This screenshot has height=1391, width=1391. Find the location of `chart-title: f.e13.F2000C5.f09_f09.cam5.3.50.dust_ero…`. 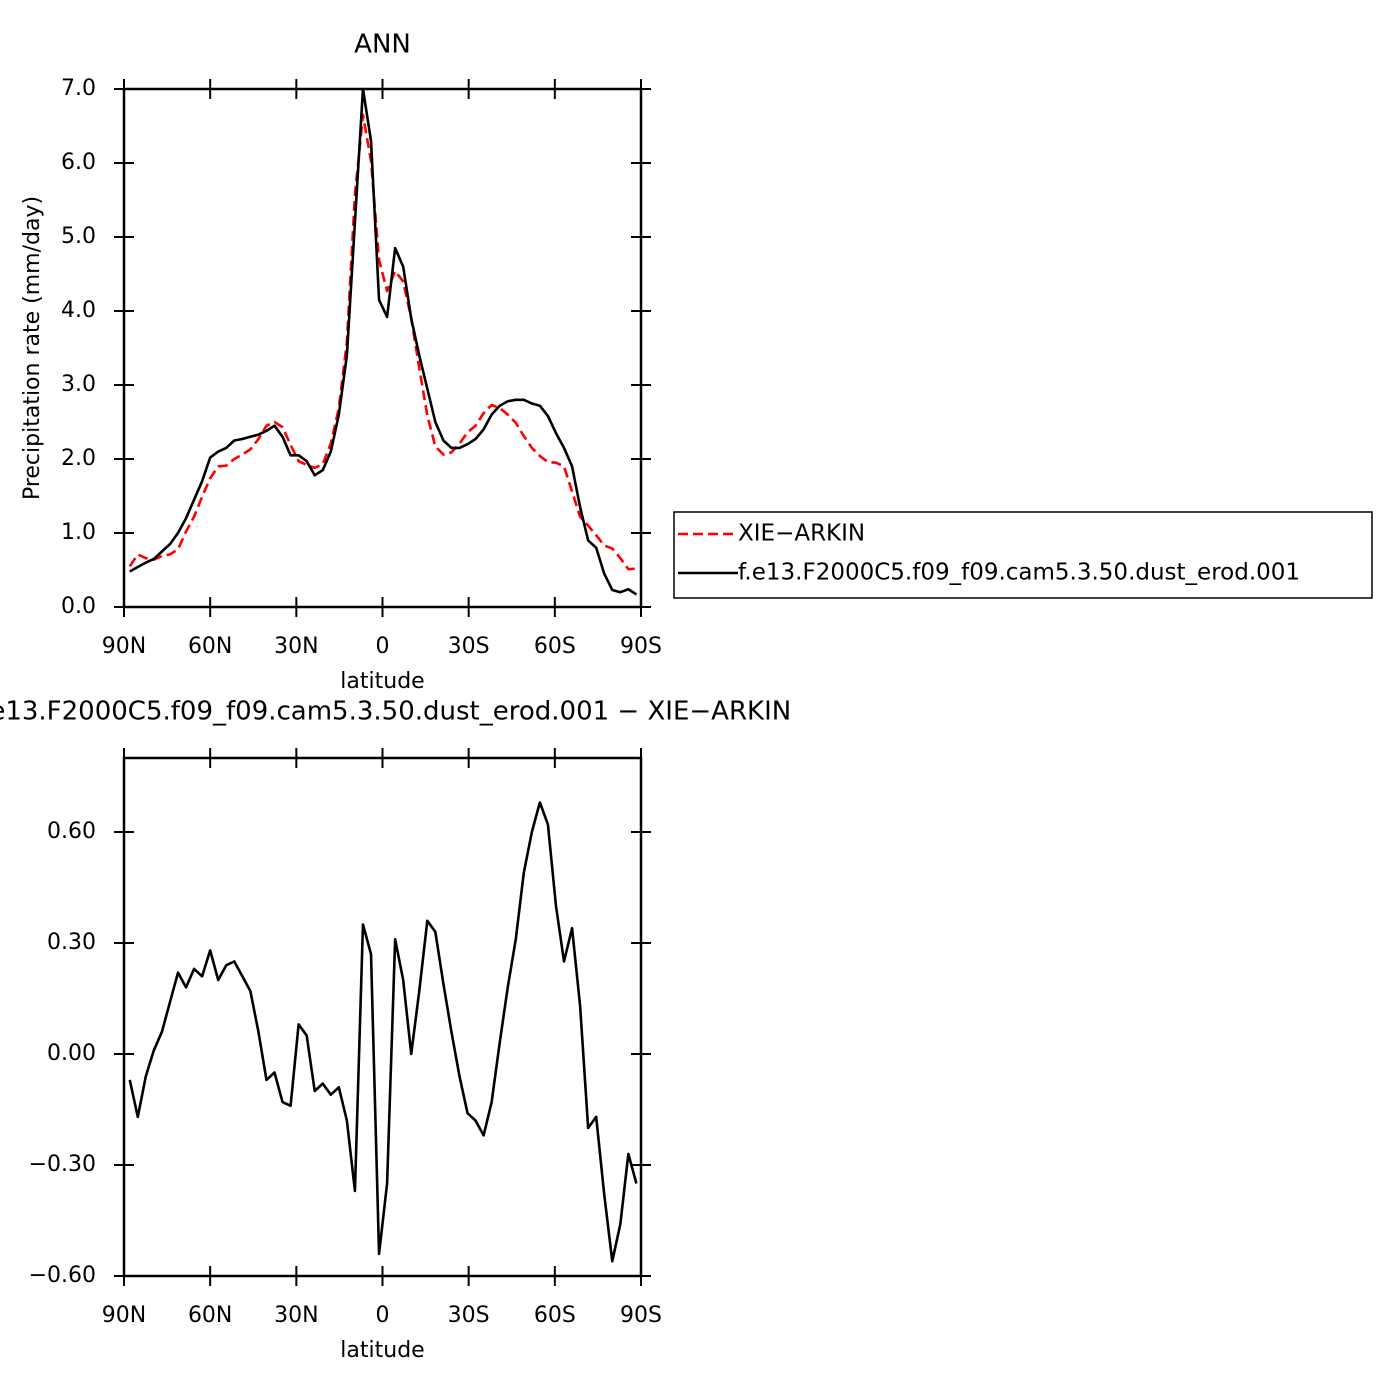

chart-title: f.e13.F2000C5.f09_f09.cam5.3.50.dust_ero… is located at coordinates (395, 712).